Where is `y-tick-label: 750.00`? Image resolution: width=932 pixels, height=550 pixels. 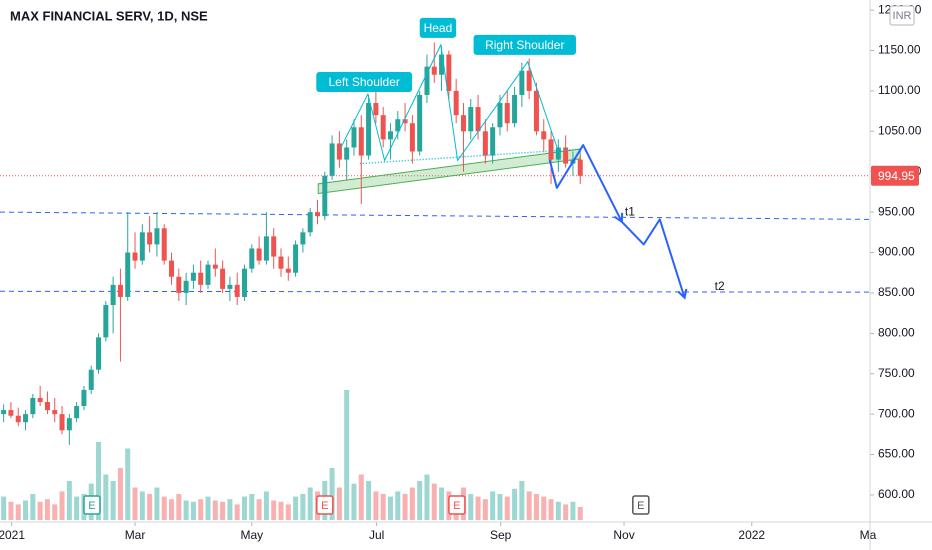 y-tick-label: 750.00 is located at coordinates (896, 373).